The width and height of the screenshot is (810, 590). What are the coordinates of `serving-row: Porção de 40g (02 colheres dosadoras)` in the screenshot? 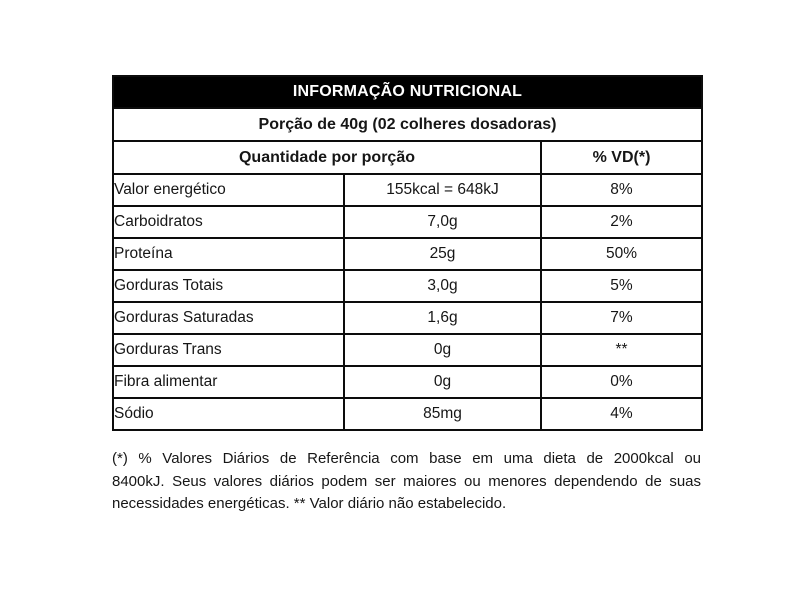 It's located at (407, 124).